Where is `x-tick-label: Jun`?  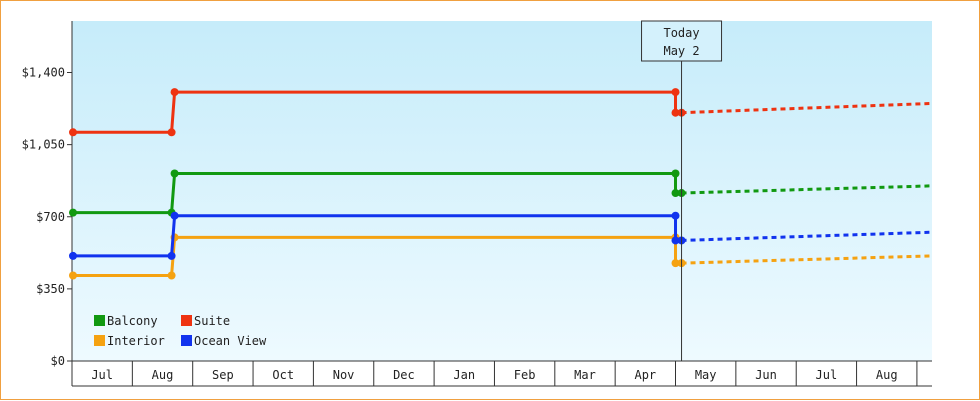 x-tick-label: Jun is located at coordinates (766, 375).